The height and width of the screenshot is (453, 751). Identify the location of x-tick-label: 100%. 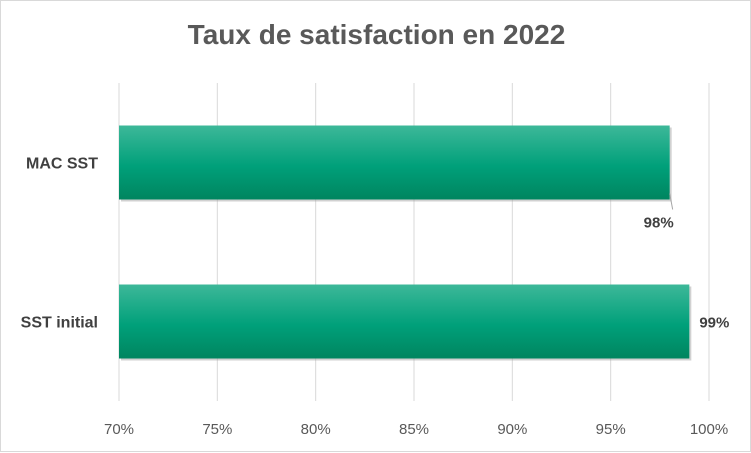
(709, 429).